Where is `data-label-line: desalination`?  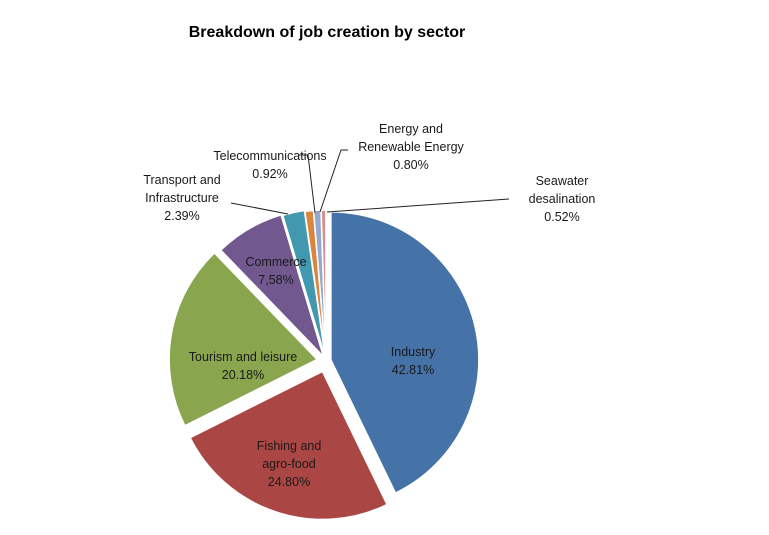
data-label-line: desalination is located at coordinates (562, 199).